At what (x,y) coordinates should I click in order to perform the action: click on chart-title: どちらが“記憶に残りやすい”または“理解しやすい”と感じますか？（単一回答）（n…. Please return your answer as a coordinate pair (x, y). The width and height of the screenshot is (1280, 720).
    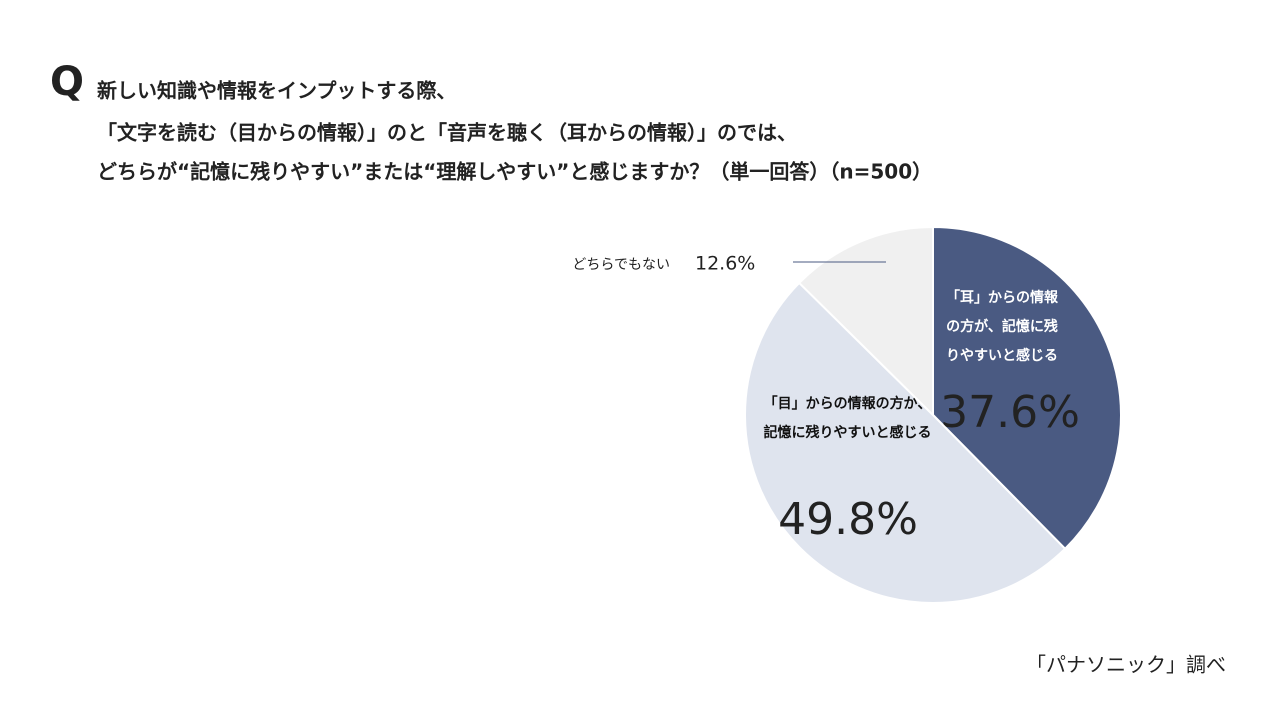
    Looking at the image, I should click on (514, 172).